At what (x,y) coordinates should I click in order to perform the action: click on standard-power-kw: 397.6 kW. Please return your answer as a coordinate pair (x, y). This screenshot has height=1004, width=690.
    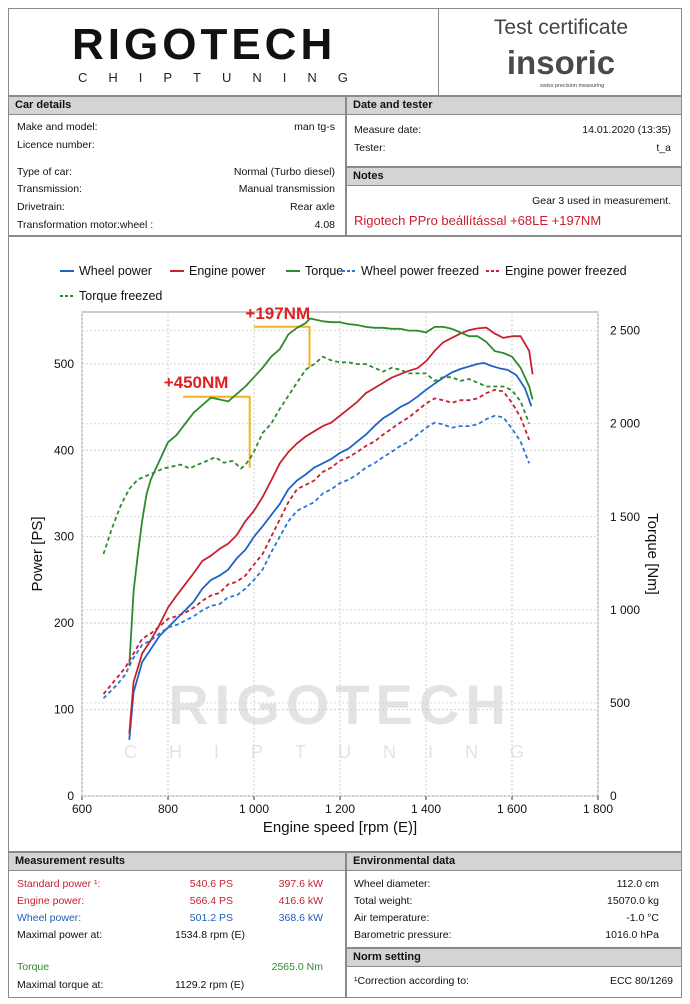
    Looking at the image, I should click on (300, 884).